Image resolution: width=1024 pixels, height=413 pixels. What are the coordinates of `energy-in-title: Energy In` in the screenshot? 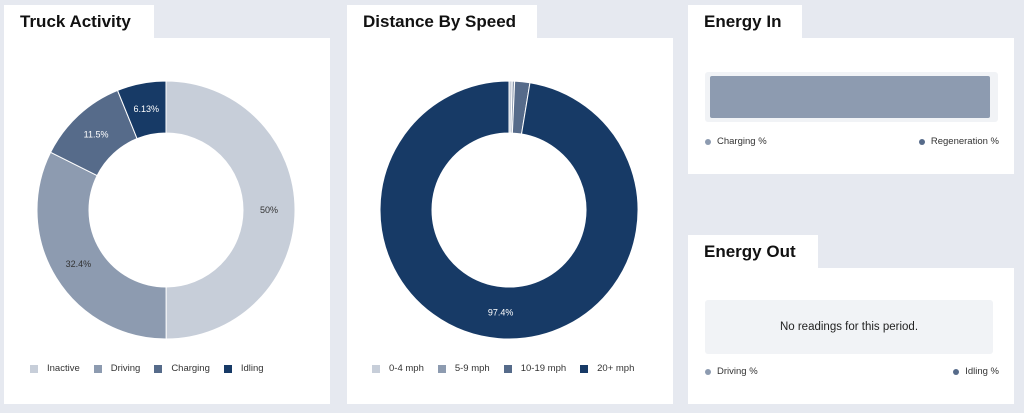 It's located at (745, 22).